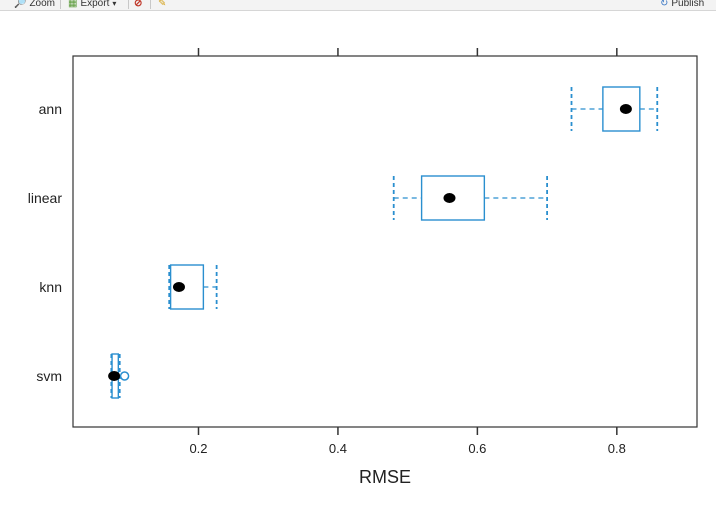 The width and height of the screenshot is (716, 513). Describe the element at coordinates (198, 448) in the screenshot. I see `x-tick-label: 0.2` at that location.